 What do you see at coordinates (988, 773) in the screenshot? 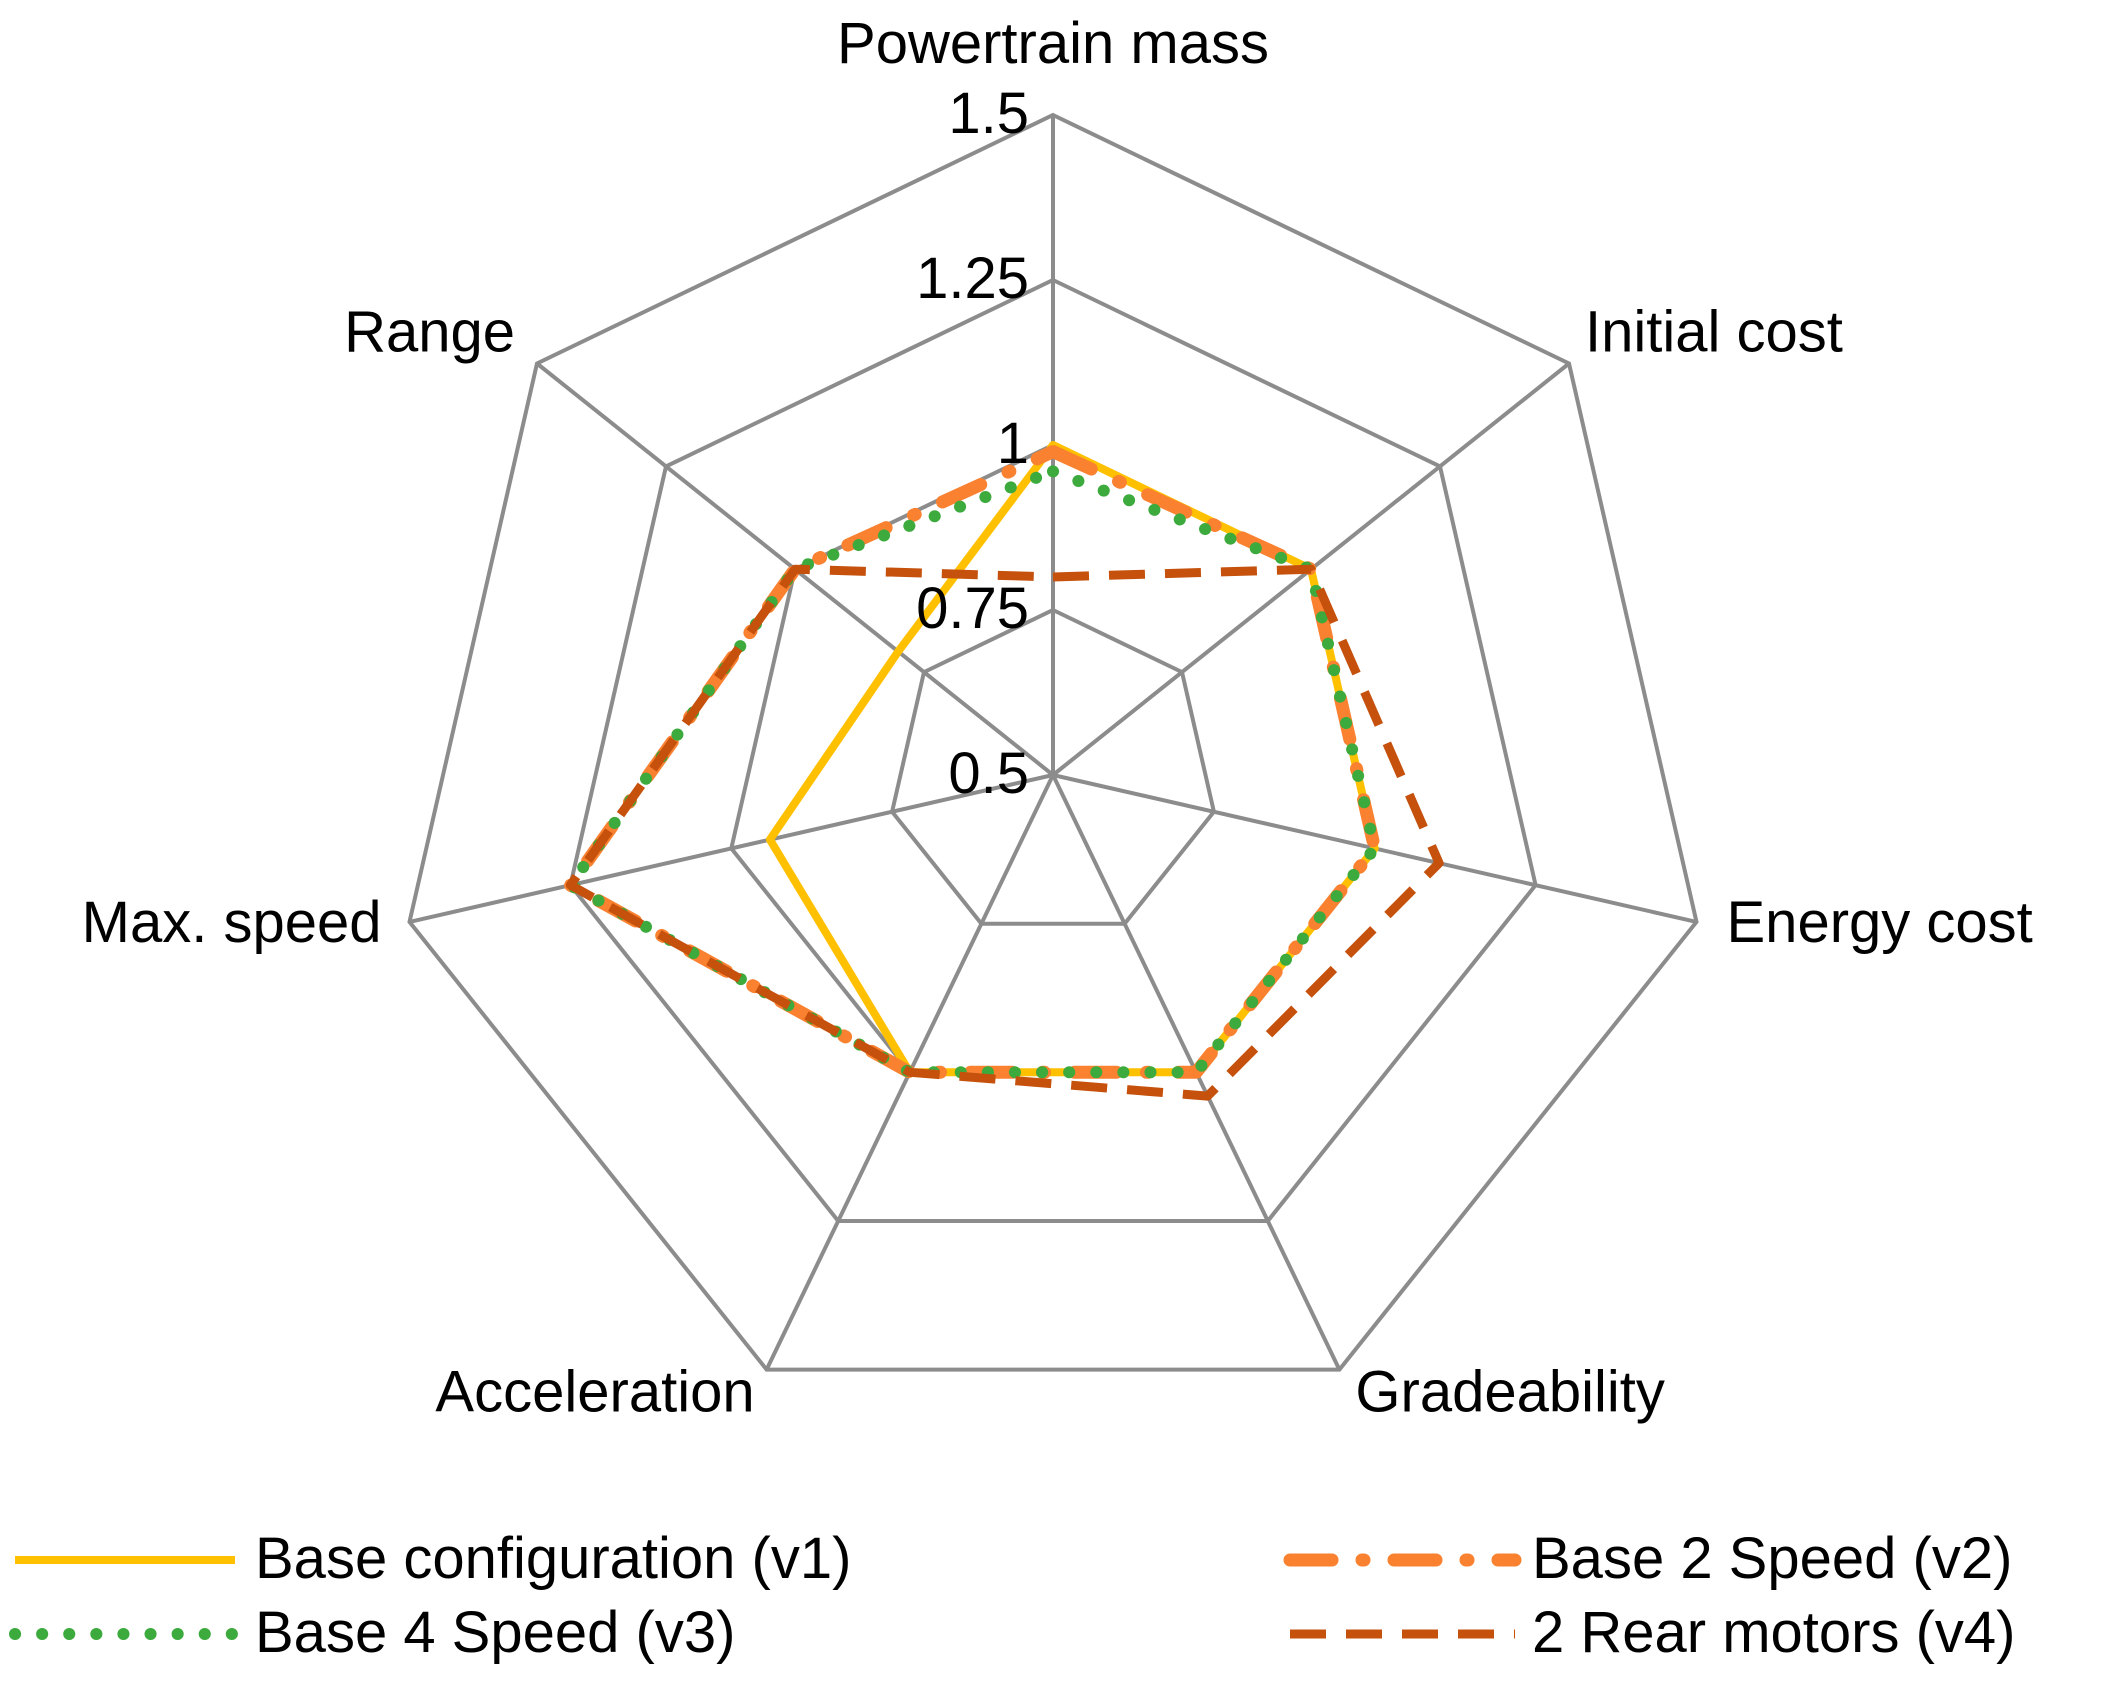
I see `tick-label-0-5: 0.5` at bounding box center [988, 773].